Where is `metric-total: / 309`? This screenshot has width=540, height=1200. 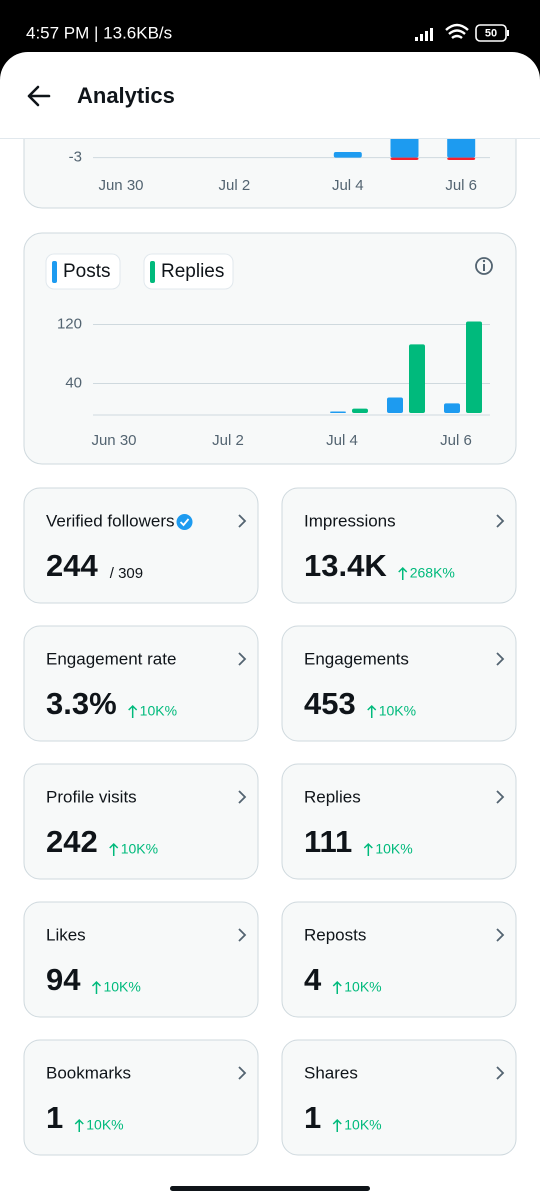
metric-total: / 309 is located at coordinates (126, 573).